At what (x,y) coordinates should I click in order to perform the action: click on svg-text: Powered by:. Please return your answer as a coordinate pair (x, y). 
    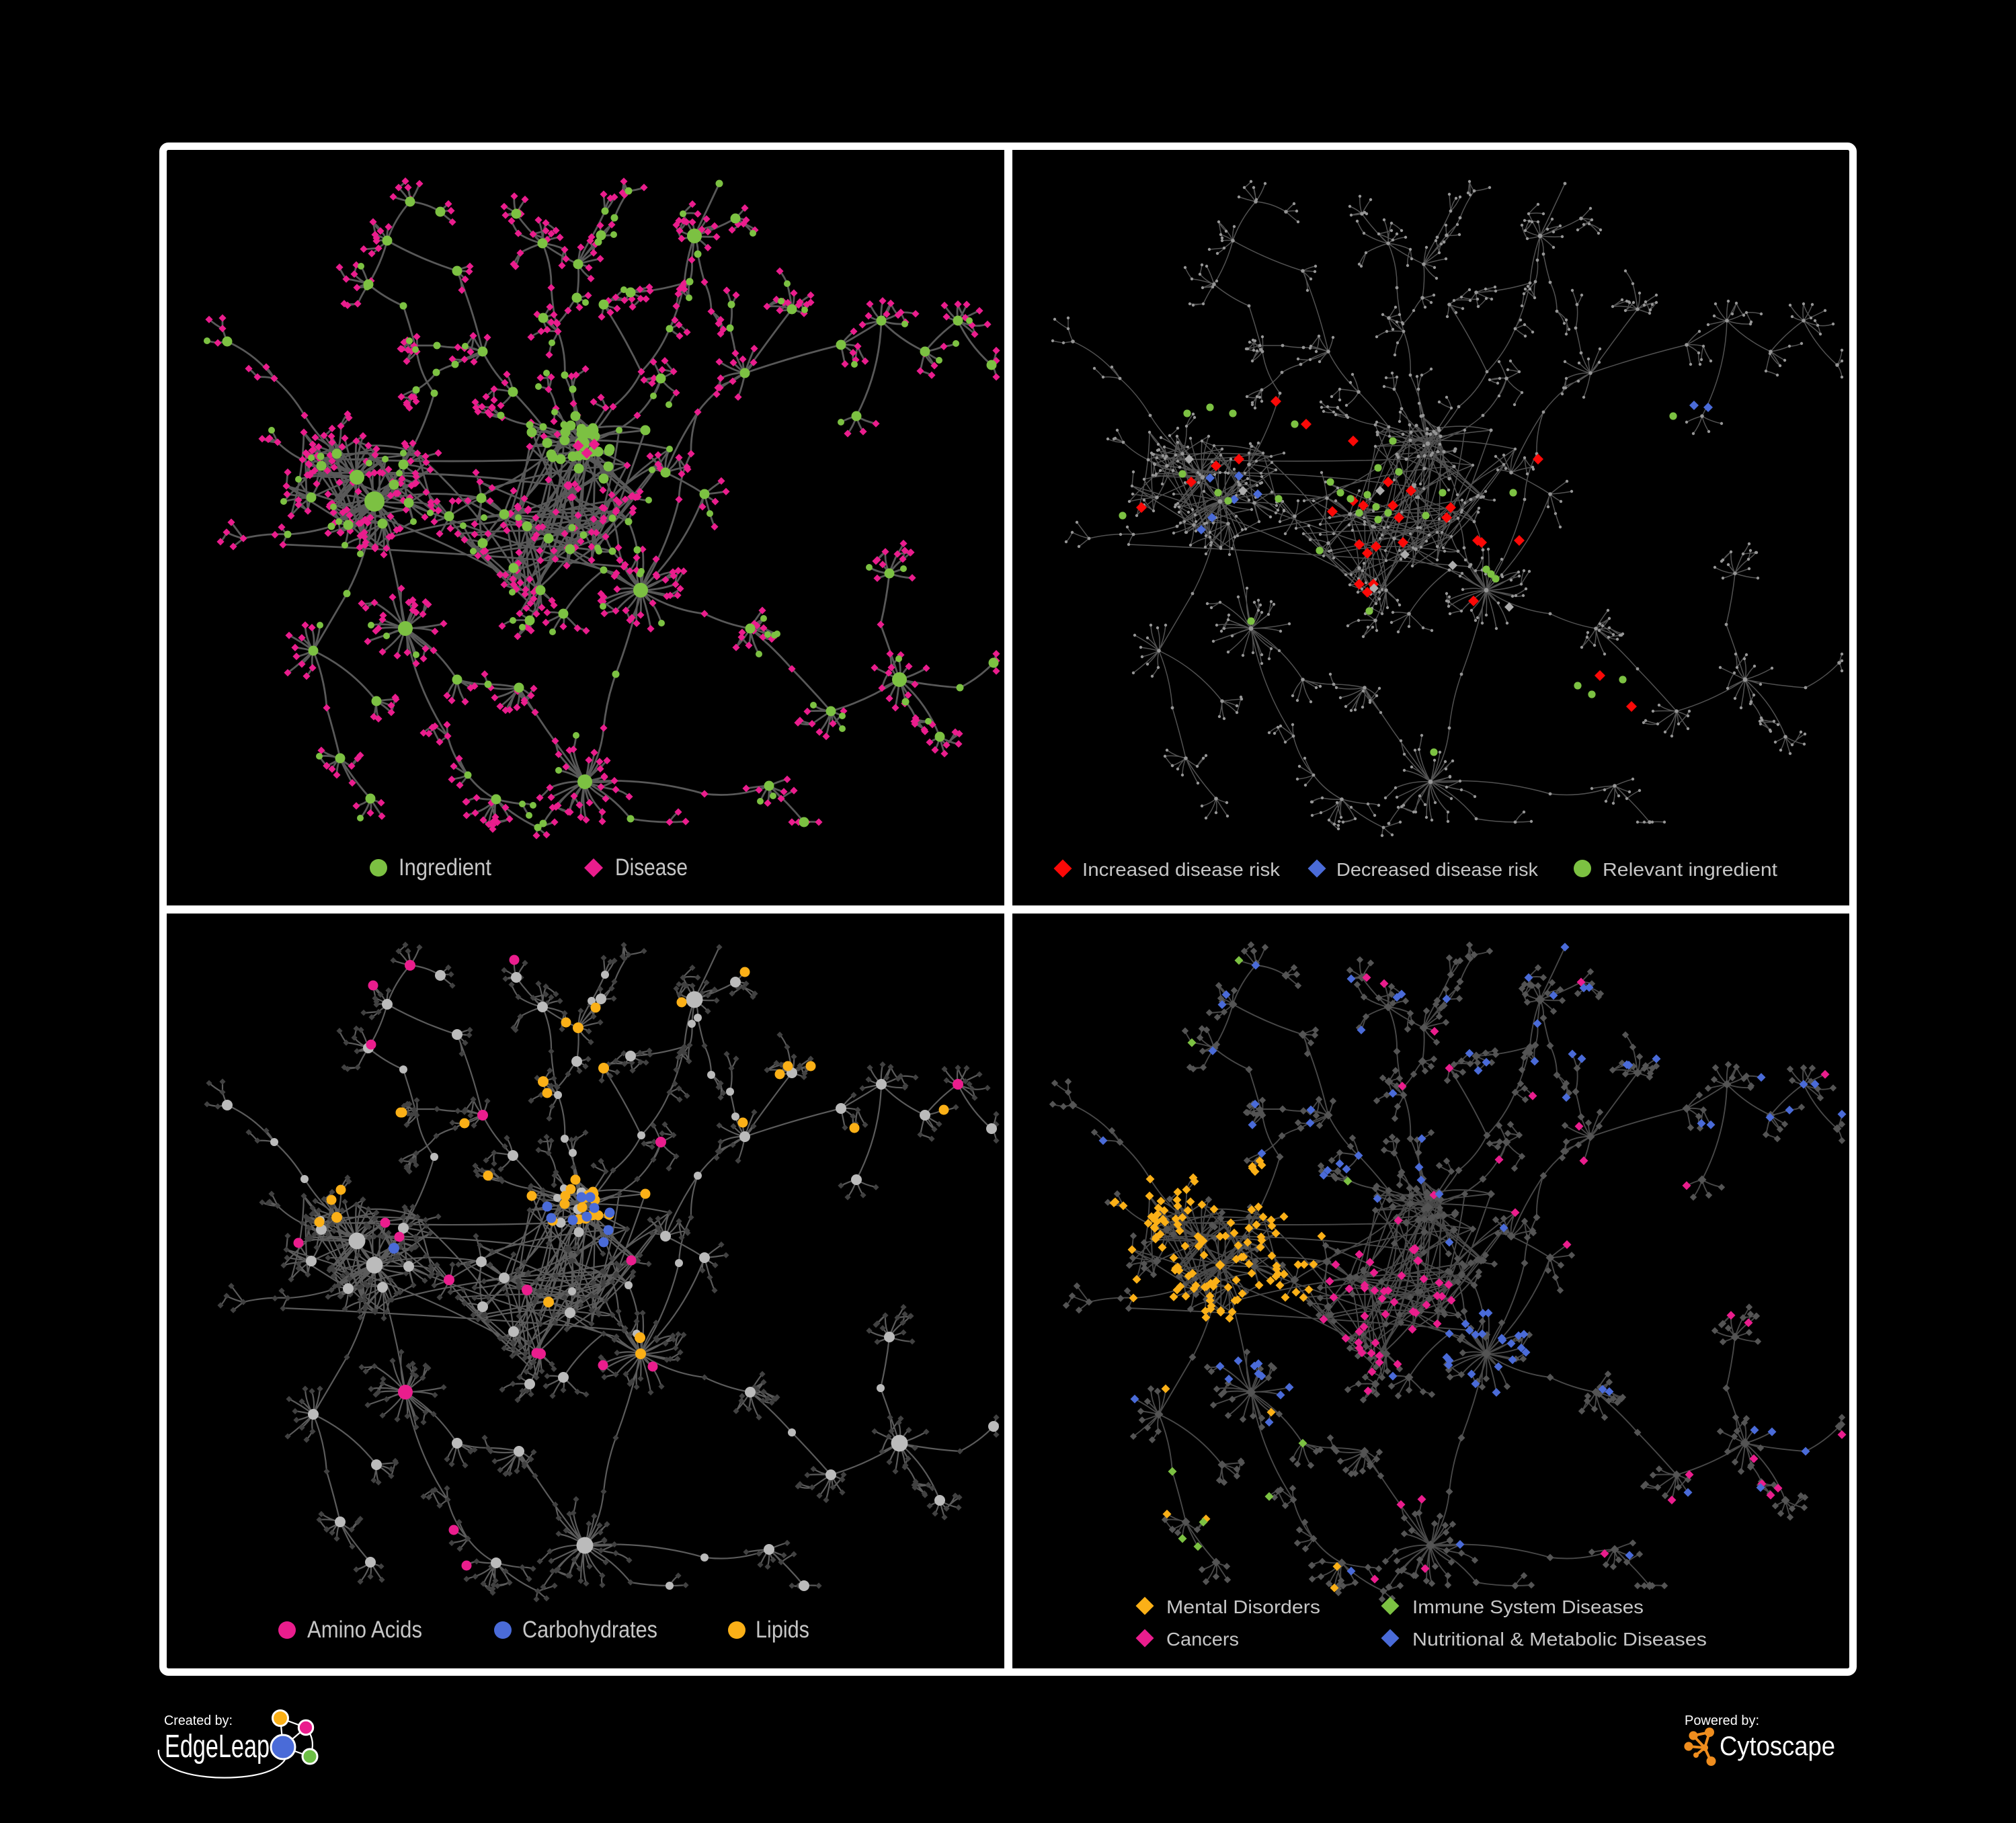
    Looking at the image, I should click on (1722, 1720).